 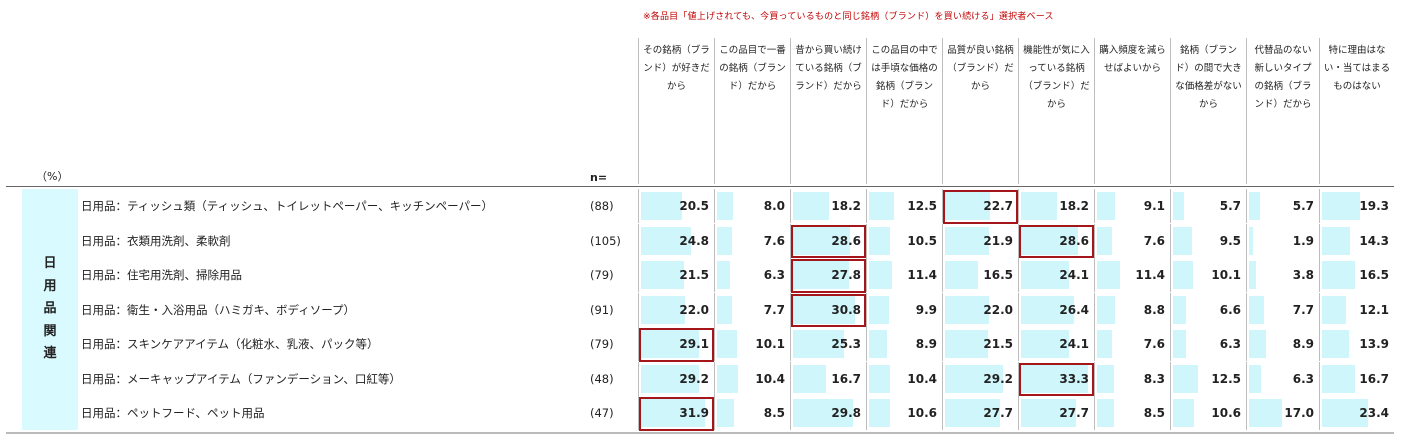 I want to click on cell-value: 10.5, so click(x=922, y=240).